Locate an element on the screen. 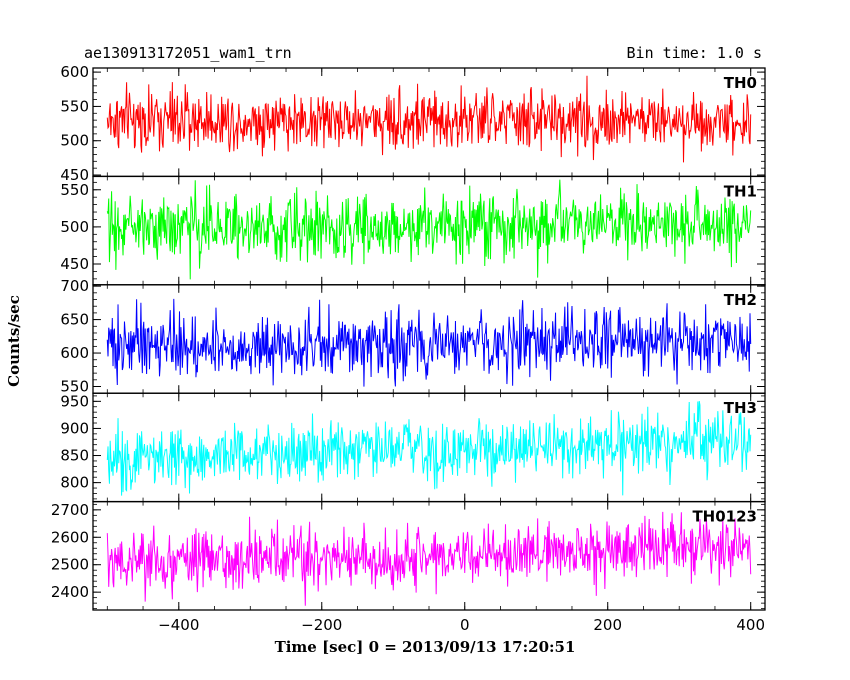 The image size is (850, 680). y-tick-label-th1-550: 550 is located at coordinates (74, 190).